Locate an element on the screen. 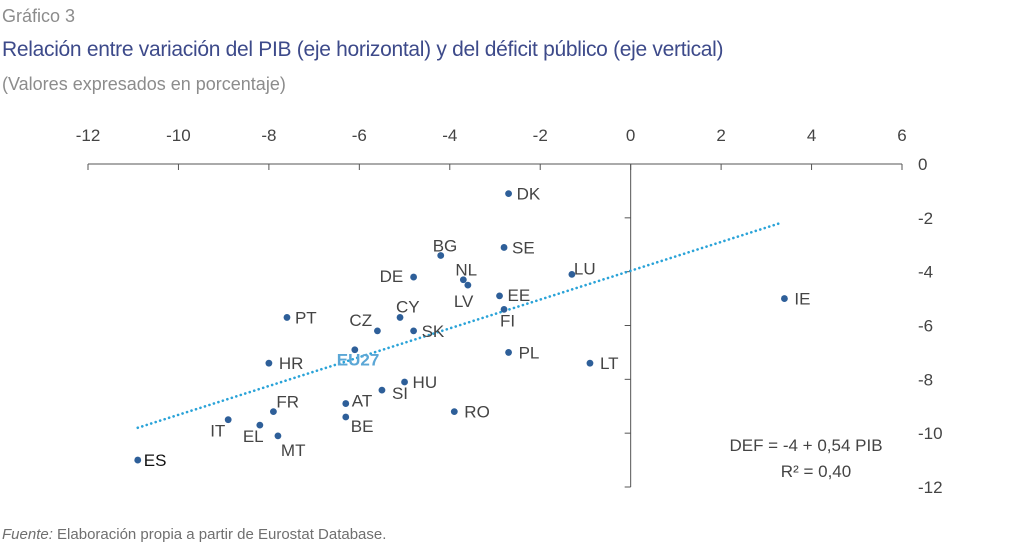 The height and width of the screenshot is (559, 1024). data-label: FI is located at coordinates (507, 320).